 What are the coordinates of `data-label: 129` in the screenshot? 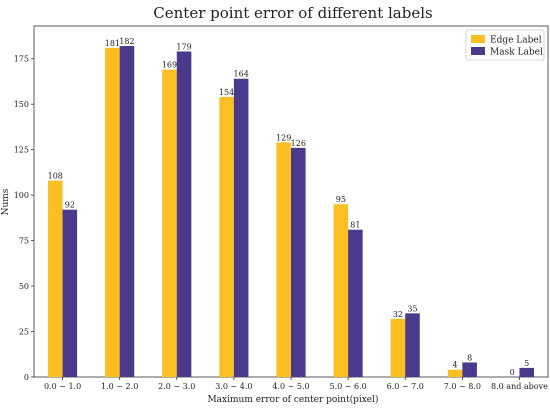 It's located at (283, 137).